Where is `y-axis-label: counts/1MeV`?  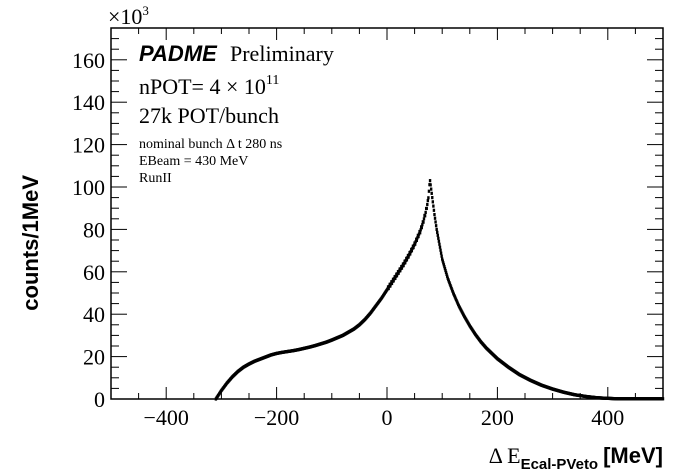
y-axis-label: counts/1MeV is located at coordinates (30, 243).